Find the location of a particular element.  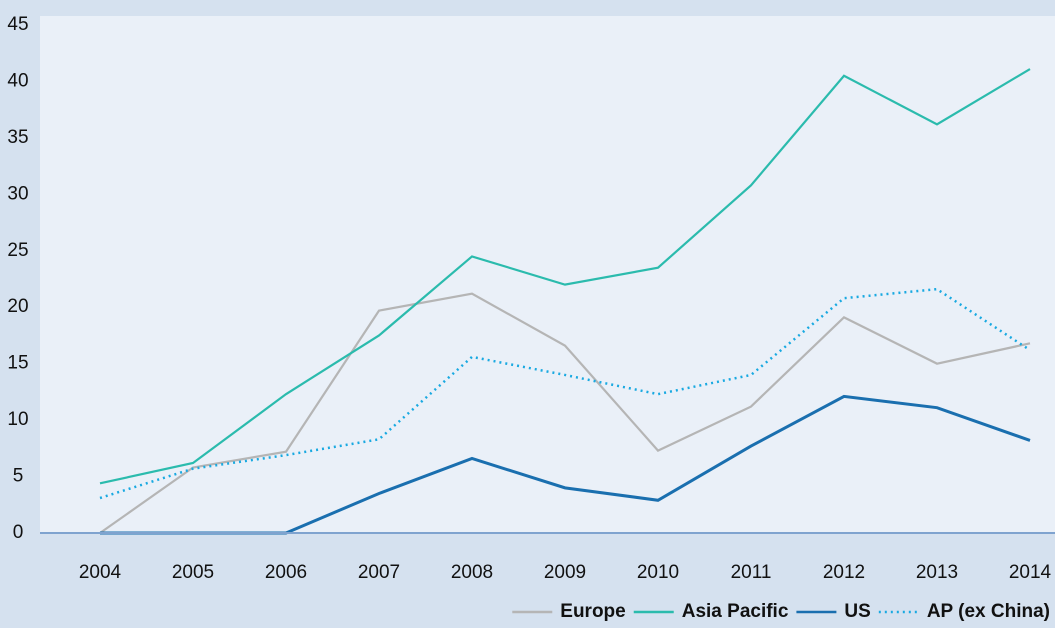

y-tick-label: 40 is located at coordinates (17, 80).